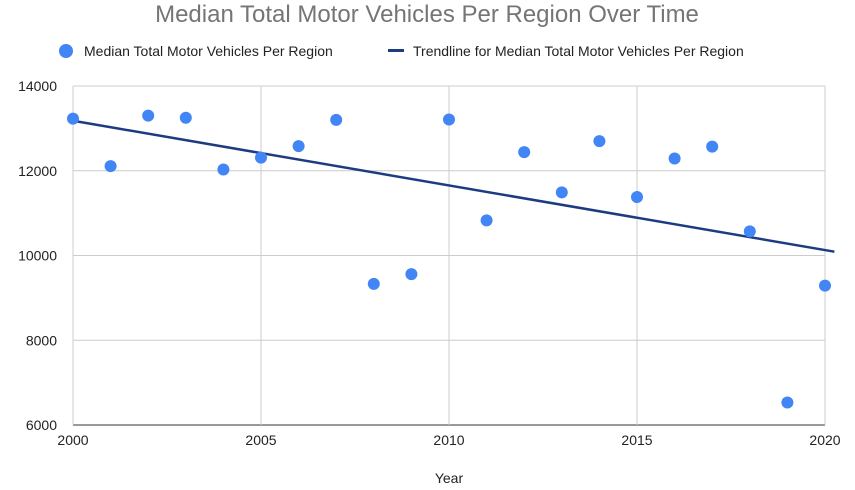 This screenshot has width=855, height=490. Describe the element at coordinates (37, 171) in the screenshot. I see `y-tick-label: 12000` at that location.